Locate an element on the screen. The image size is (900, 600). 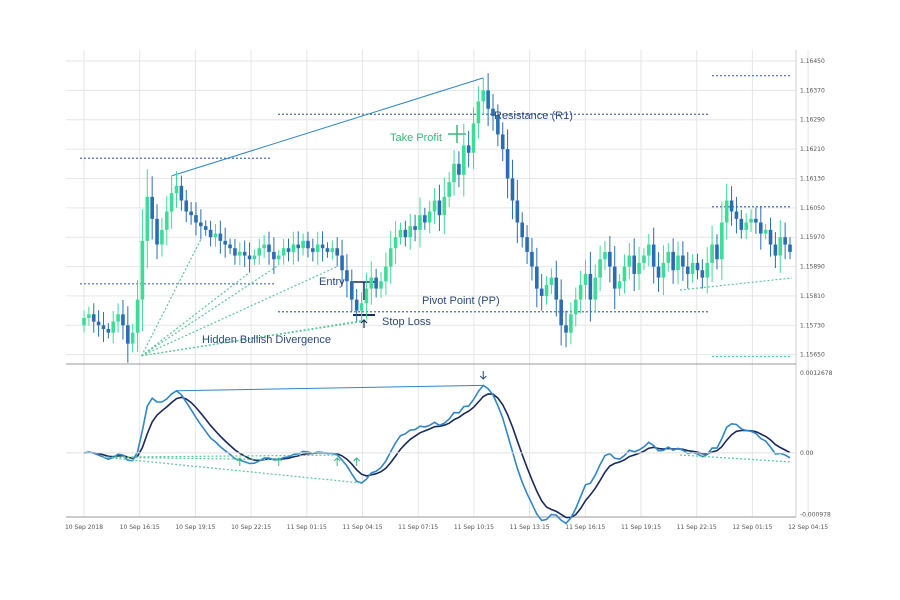
price-tick-label: 1.16130 is located at coordinates (812, 178).